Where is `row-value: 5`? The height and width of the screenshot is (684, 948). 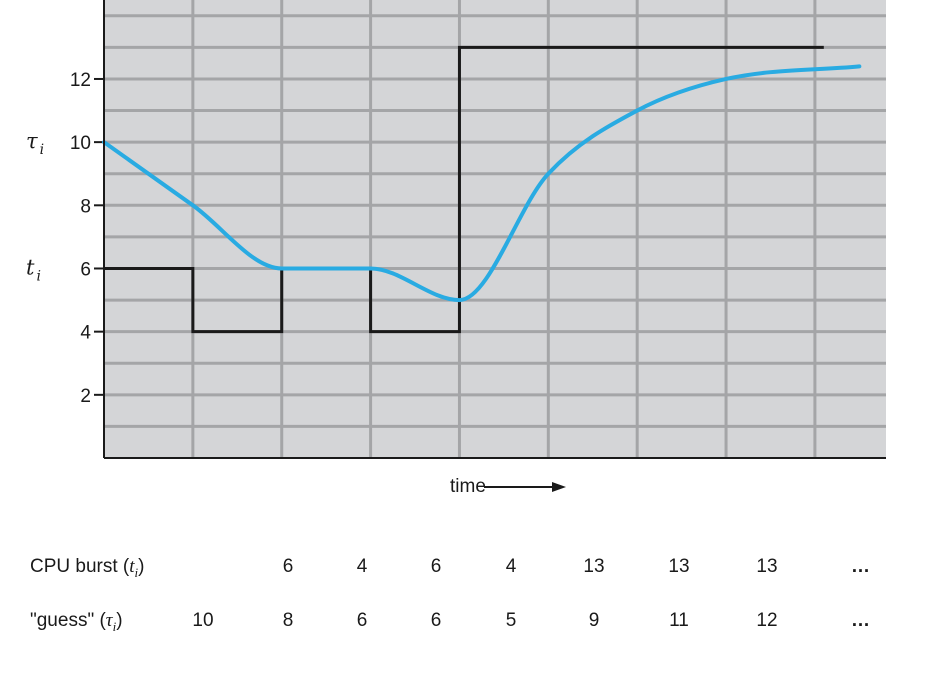
row-value: 5 is located at coordinates (511, 620).